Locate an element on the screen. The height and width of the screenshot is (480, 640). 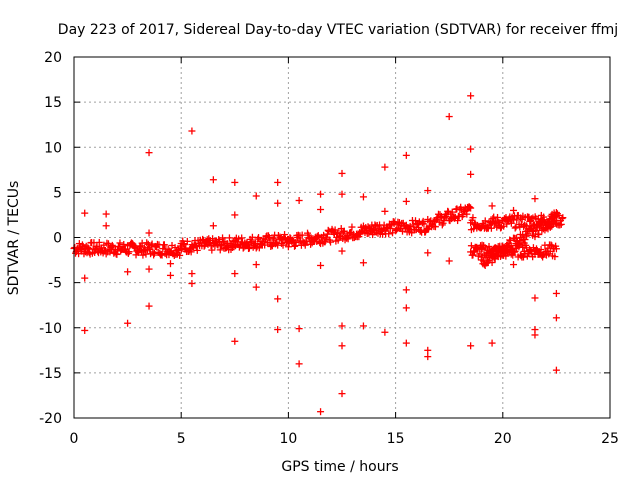
y-tick-label: 10 is located at coordinates (53, 148).